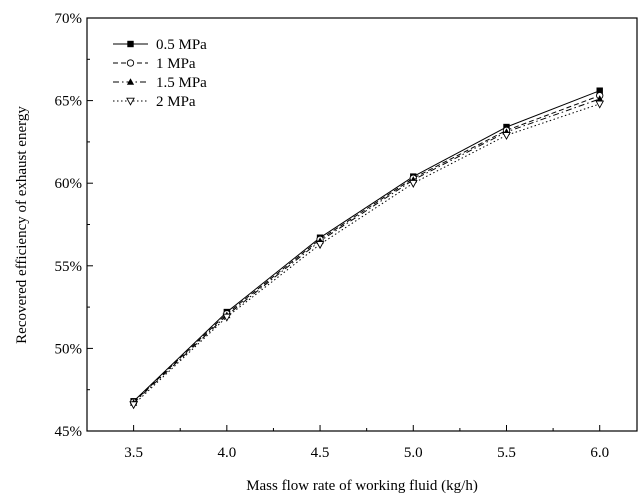  Describe the element at coordinates (413, 453) in the screenshot. I see `x-tick-label: 5.0` at that location.